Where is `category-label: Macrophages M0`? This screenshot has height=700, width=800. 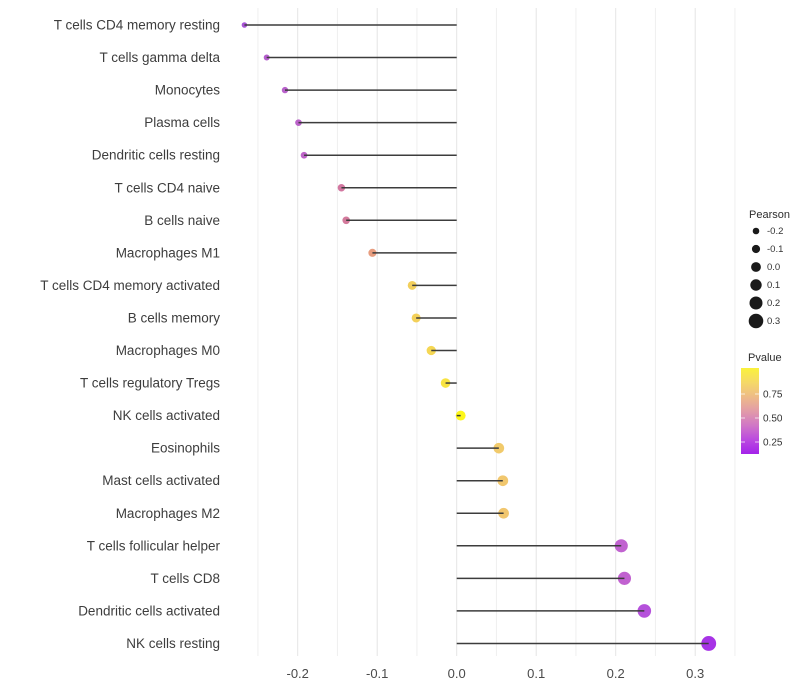
category-label: Macrophages M0 is located at coordinates (168, 350).